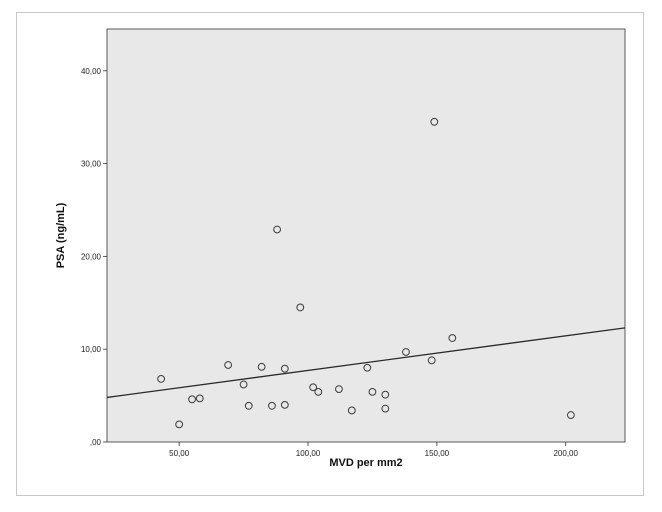 This screenshot has width=662, height=512. What do you see at coordinates (179, 453) in the screenshot?
I see `x-tick-label: 50,00` at bounding box center [179, 453].